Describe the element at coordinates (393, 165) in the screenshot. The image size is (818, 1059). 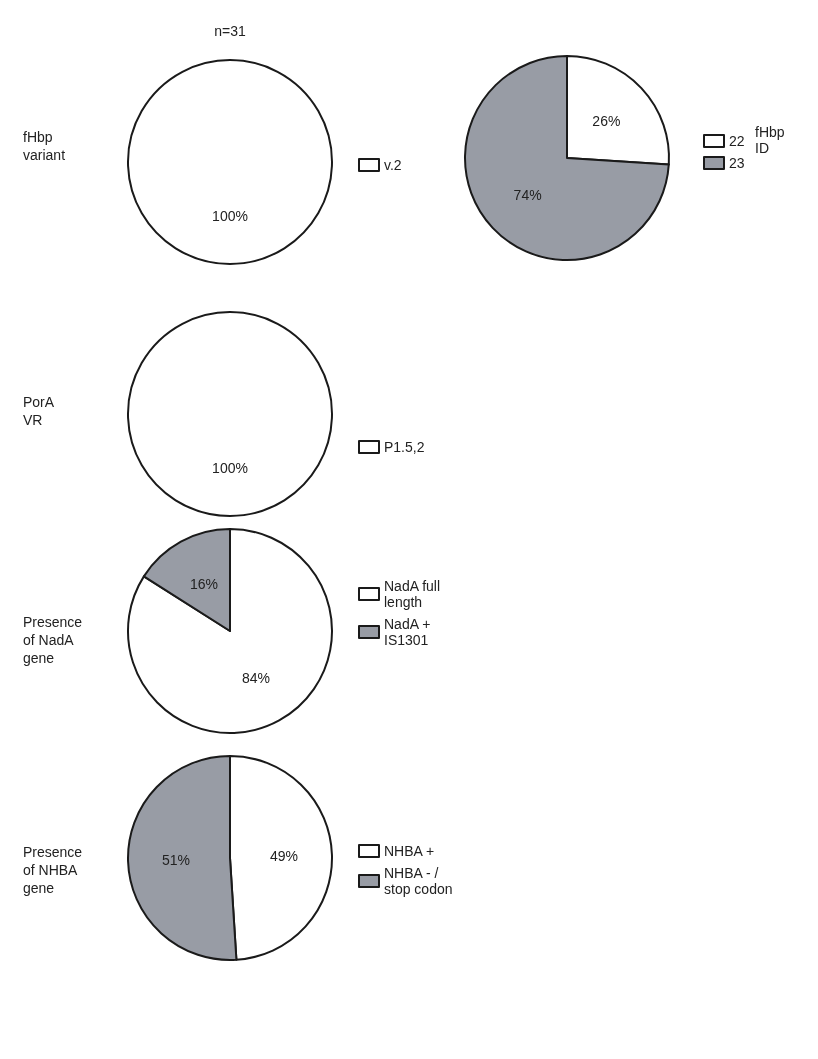
I see `legend-label: v.2` at that location.